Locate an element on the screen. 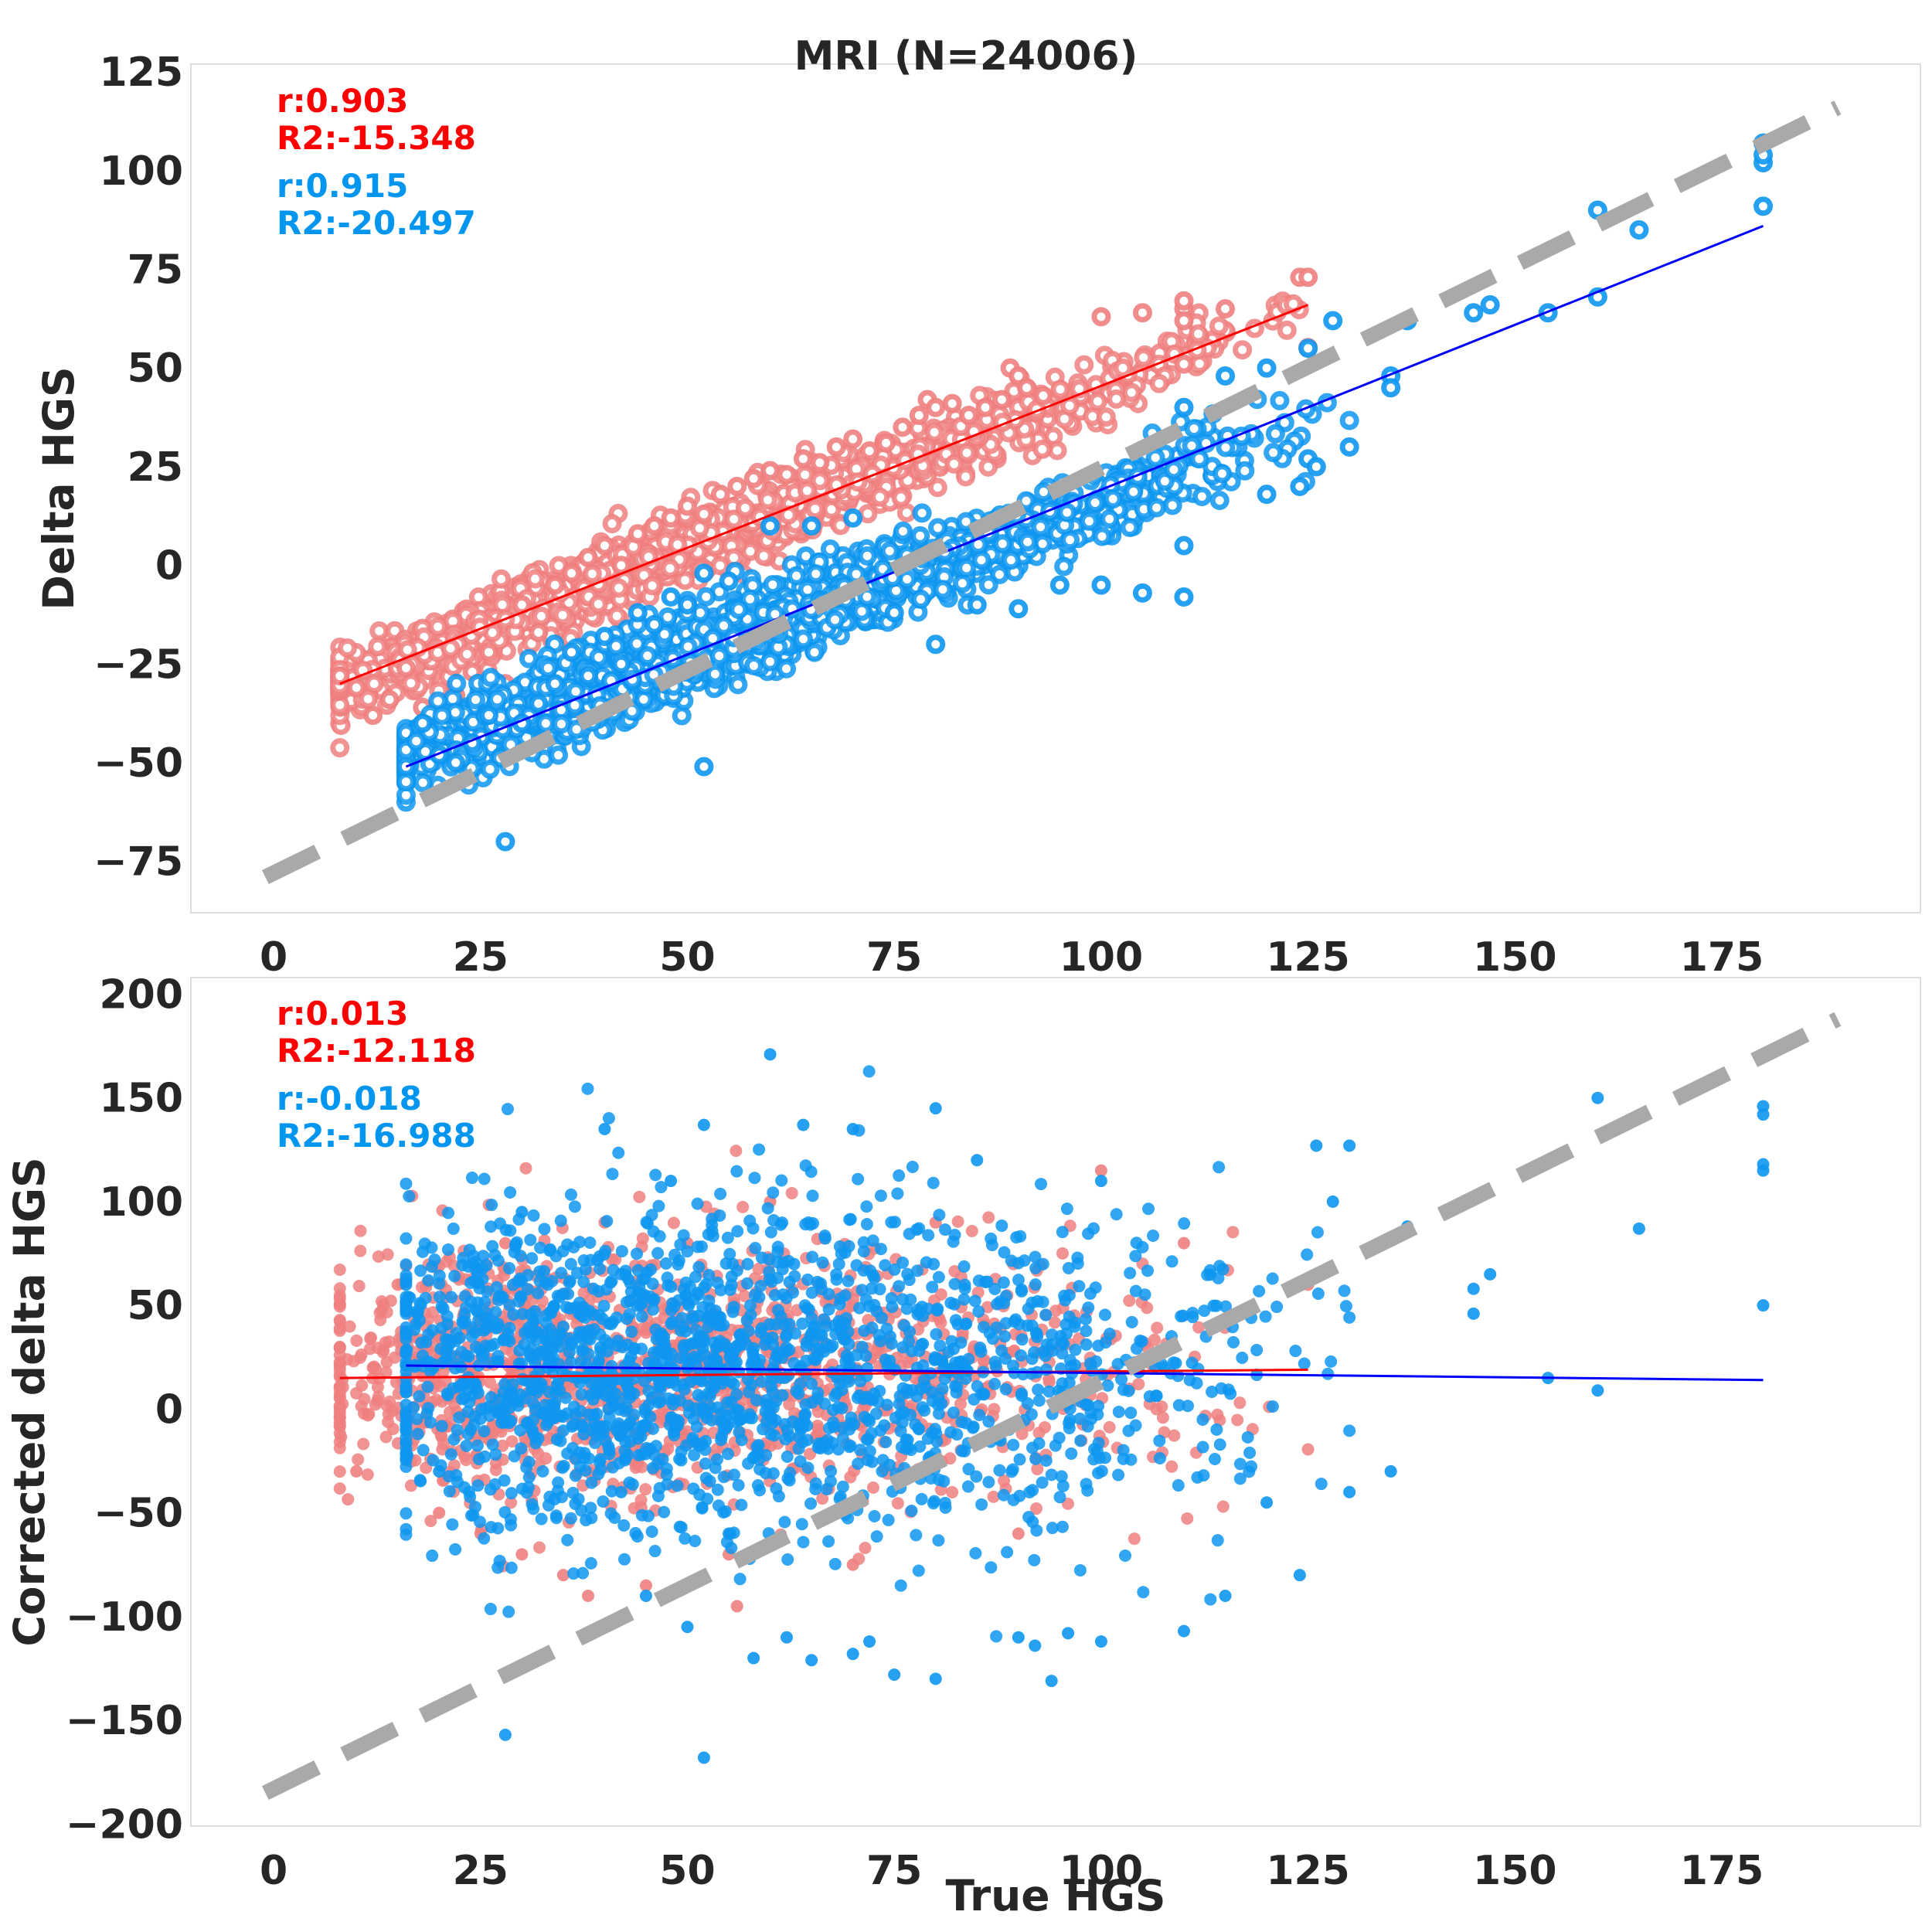 The width and height of the screenshot is (1932, 1932). y-tick-label: −50 is located at coordinates (138, 763).